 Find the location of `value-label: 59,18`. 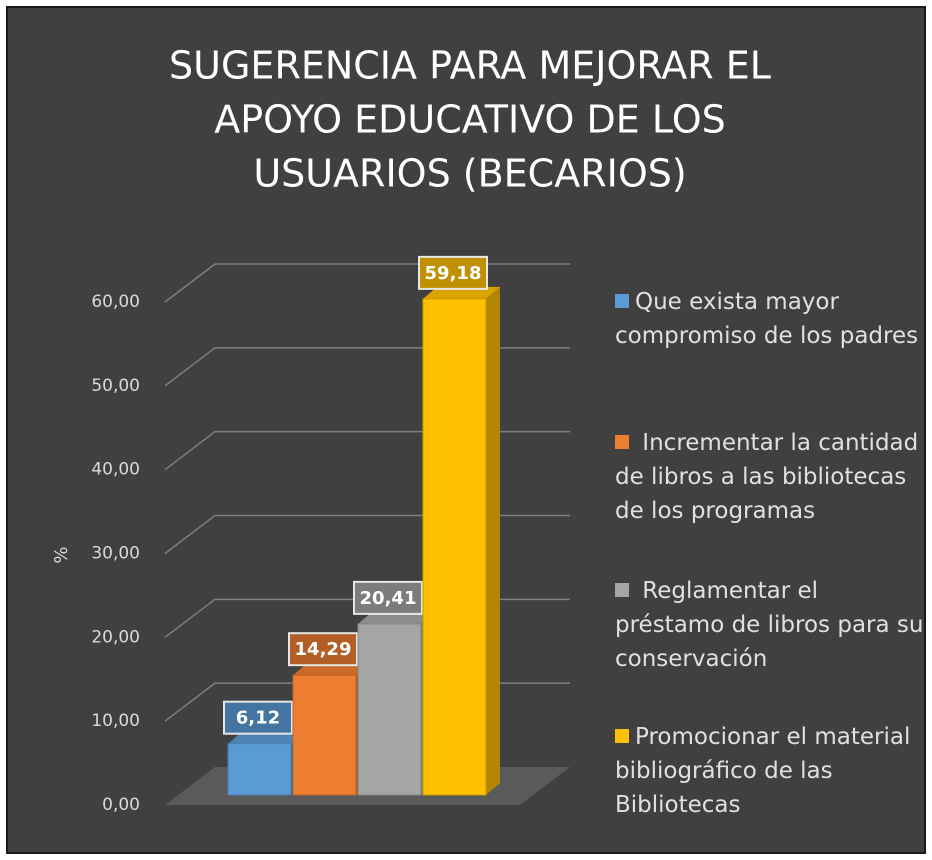

value-label: 59,18 is located at coordinates (453, 273).